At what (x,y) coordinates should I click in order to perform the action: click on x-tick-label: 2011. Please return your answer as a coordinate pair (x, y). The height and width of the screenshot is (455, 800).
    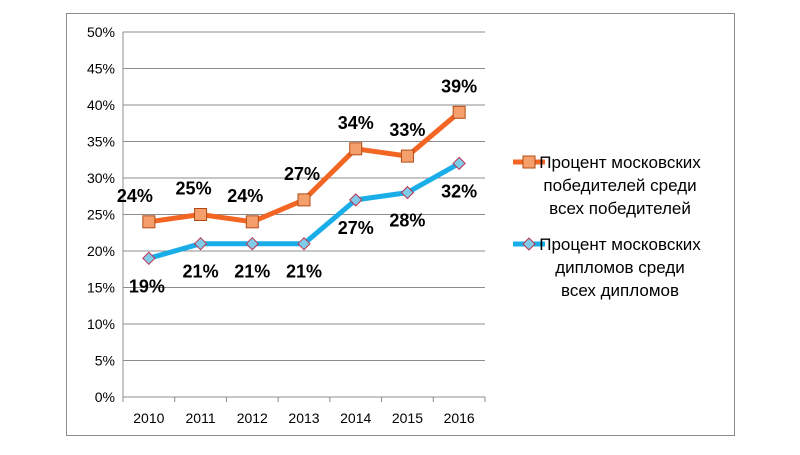
    Looking at the image, I should click on (201, 418).